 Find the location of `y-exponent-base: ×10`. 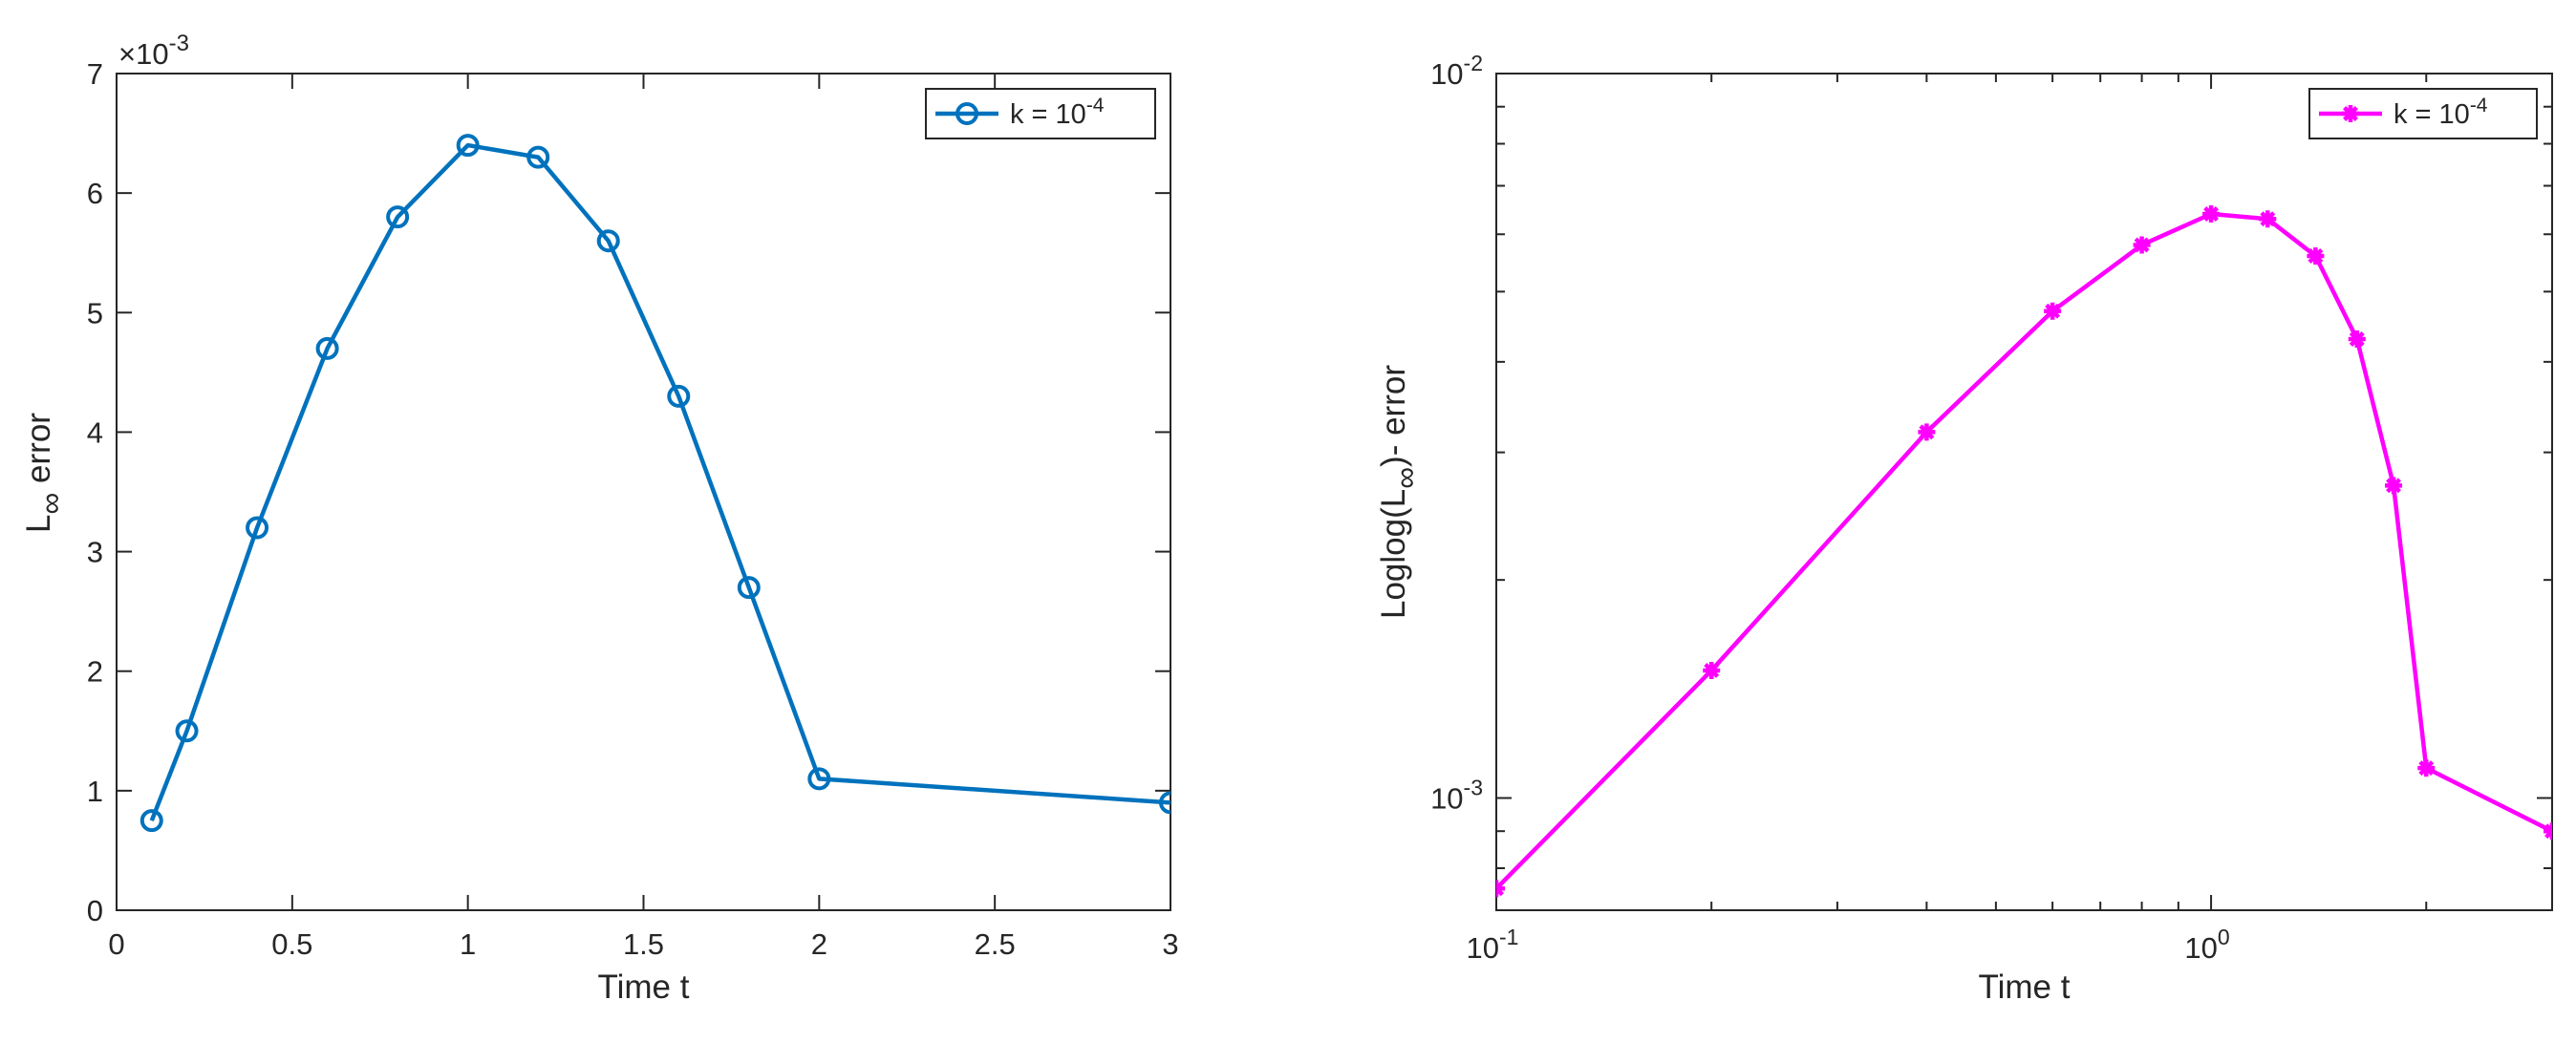

y-exponent-base: ×10 is located at coordinates (143, 54).